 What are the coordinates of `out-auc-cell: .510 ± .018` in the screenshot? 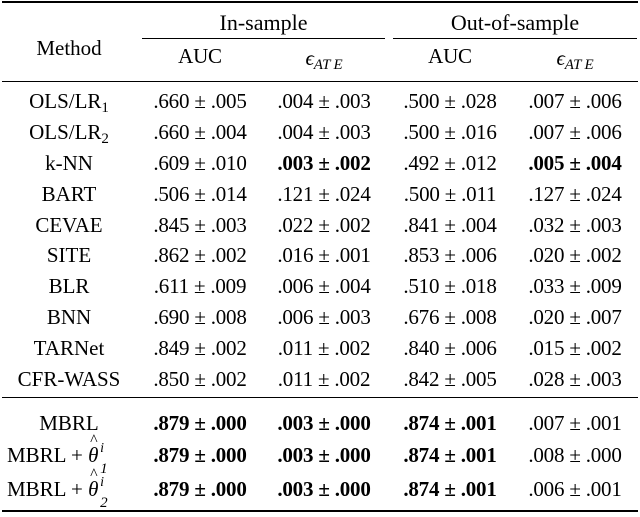 It's located at (450, 286).